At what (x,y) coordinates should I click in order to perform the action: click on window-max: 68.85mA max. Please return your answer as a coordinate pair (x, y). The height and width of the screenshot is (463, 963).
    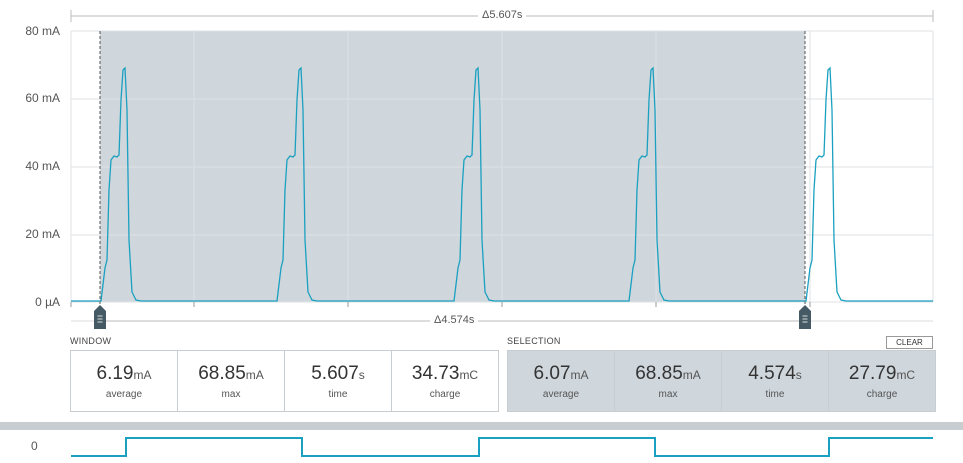
    Looking at the image, I should click on (231, 381).